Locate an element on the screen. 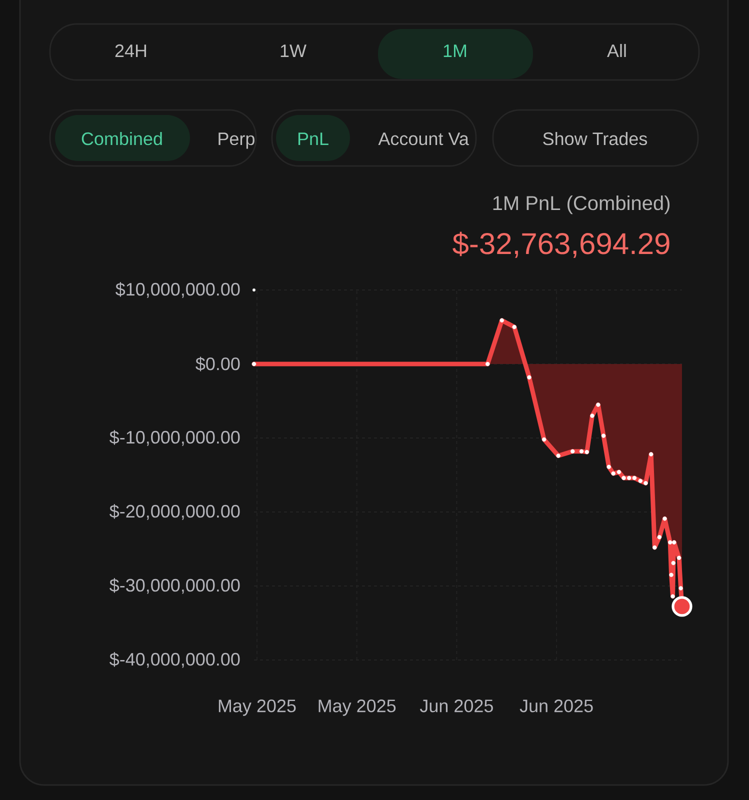 The height and width of the screenshot is (800, 749). y-tick-label: $-10,000,000.00 is located at coordinates (175, 438).